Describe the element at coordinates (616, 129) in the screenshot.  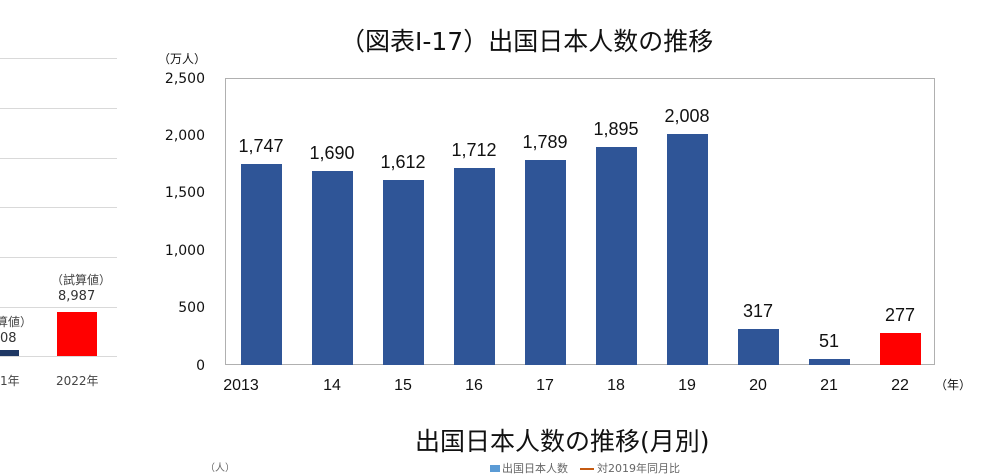
I see `bar-value-label: 1,895` at that location.